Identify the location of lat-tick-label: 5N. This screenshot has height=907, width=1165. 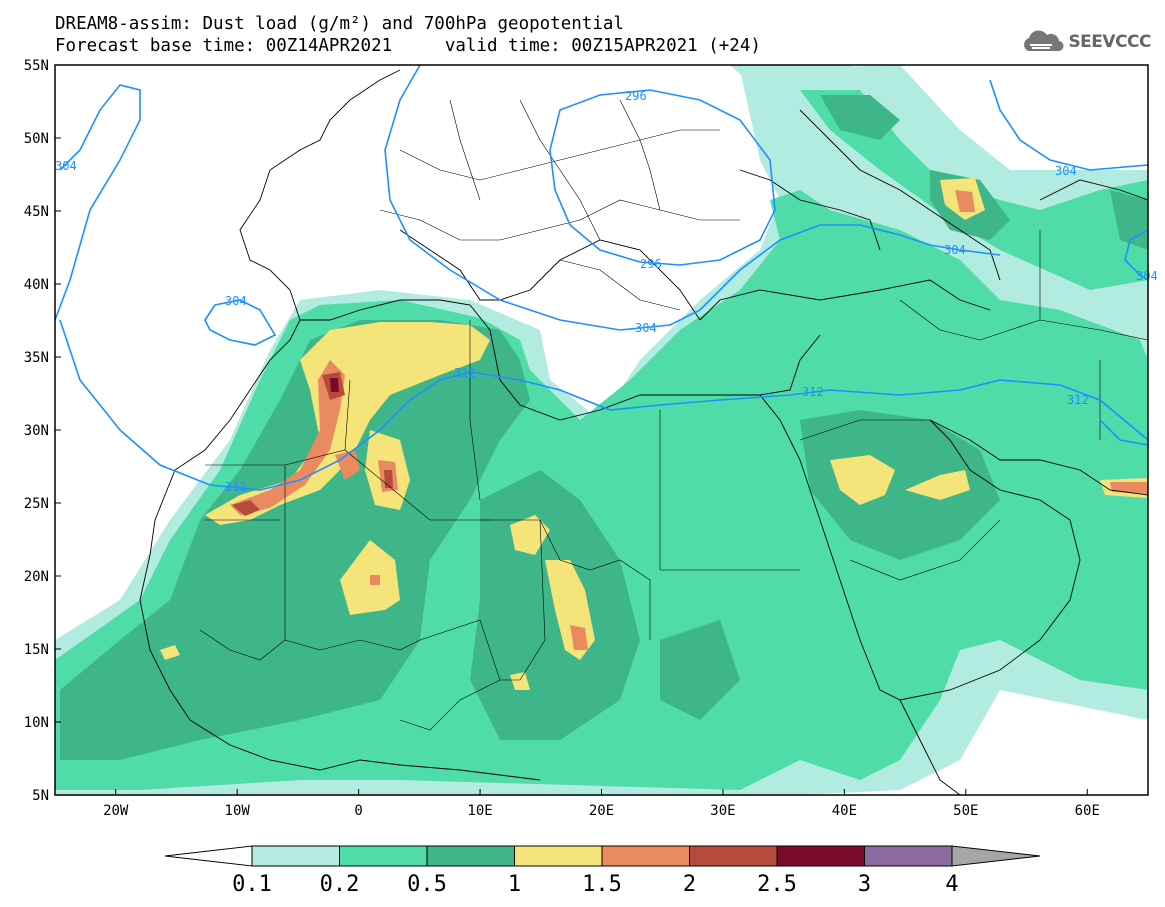
(40, 796).